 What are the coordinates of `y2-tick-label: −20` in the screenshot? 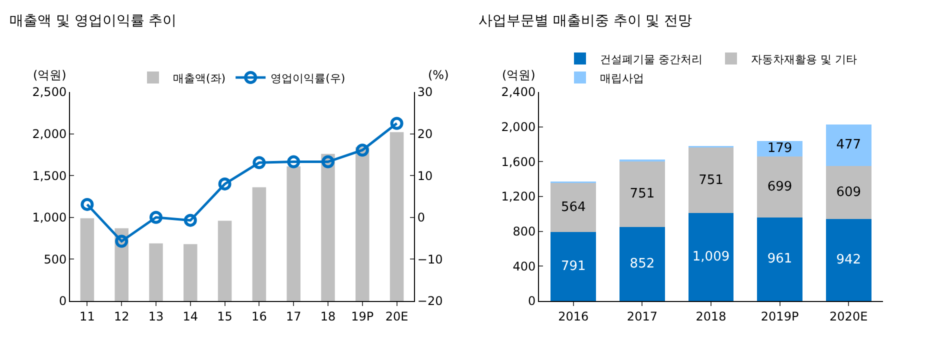 It's located at (430, 301).